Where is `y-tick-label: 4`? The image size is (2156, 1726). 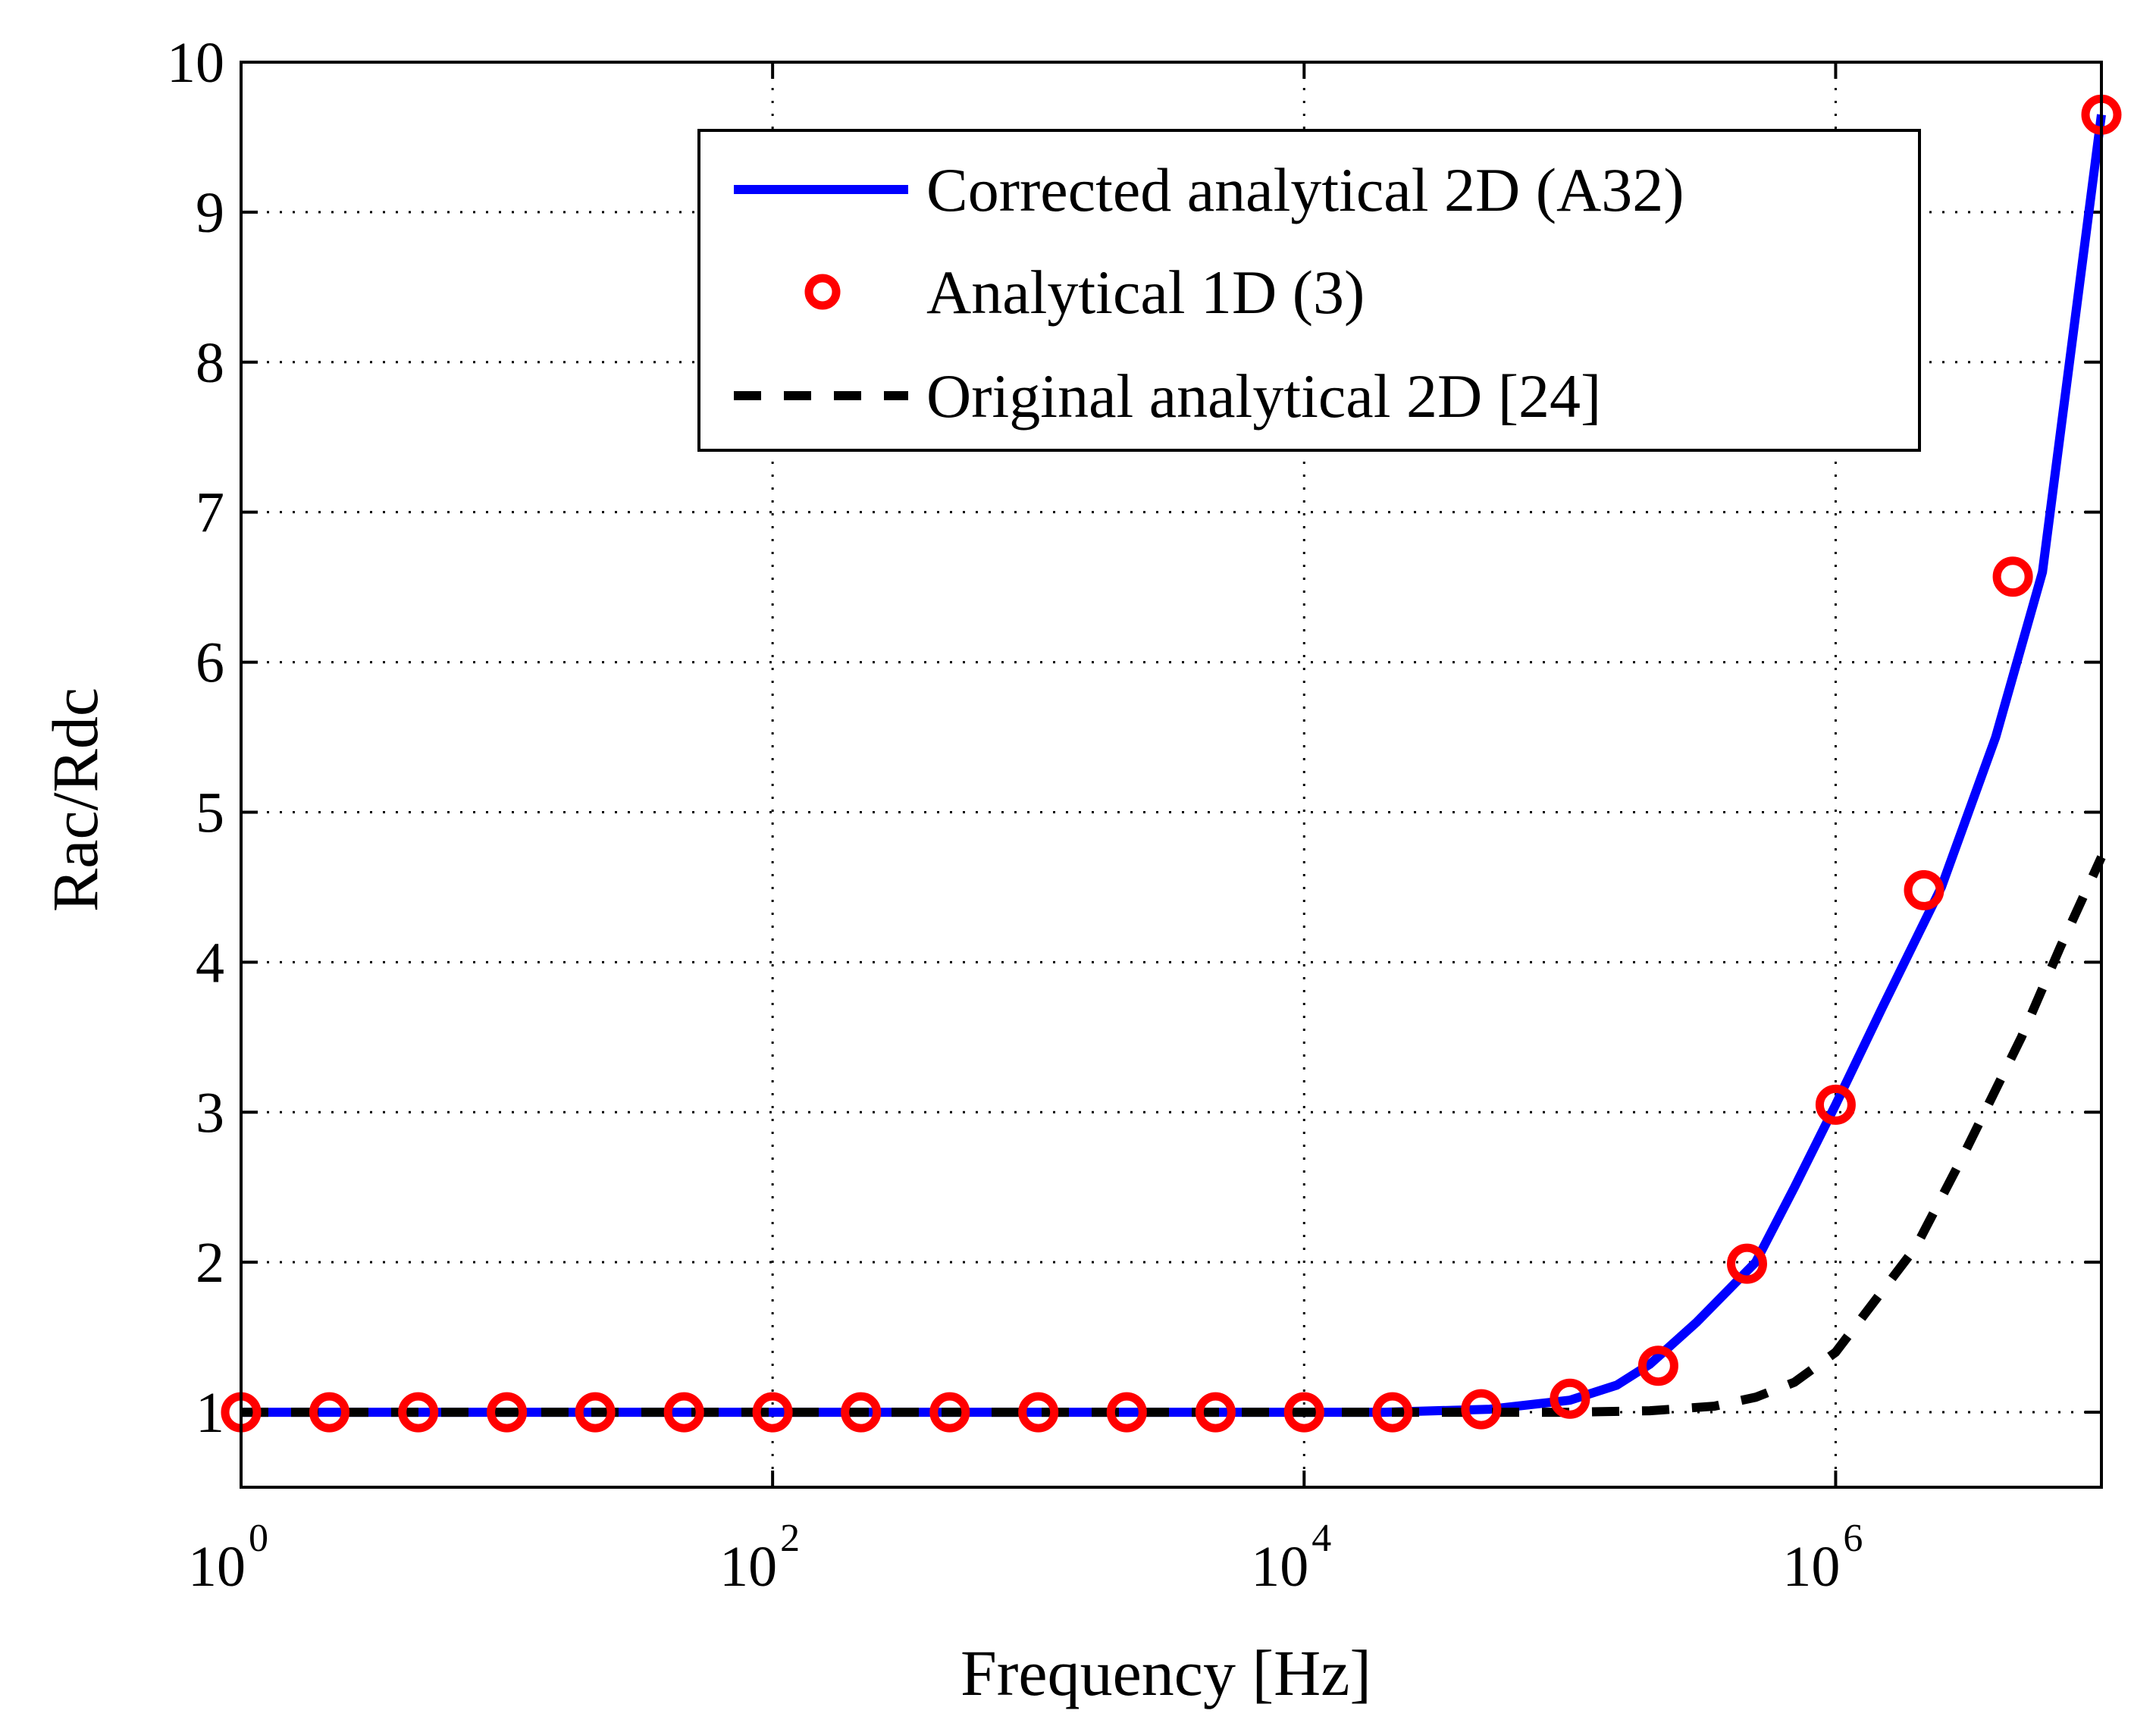
y-tick-label: 4 is located at coordinates (210, 963).